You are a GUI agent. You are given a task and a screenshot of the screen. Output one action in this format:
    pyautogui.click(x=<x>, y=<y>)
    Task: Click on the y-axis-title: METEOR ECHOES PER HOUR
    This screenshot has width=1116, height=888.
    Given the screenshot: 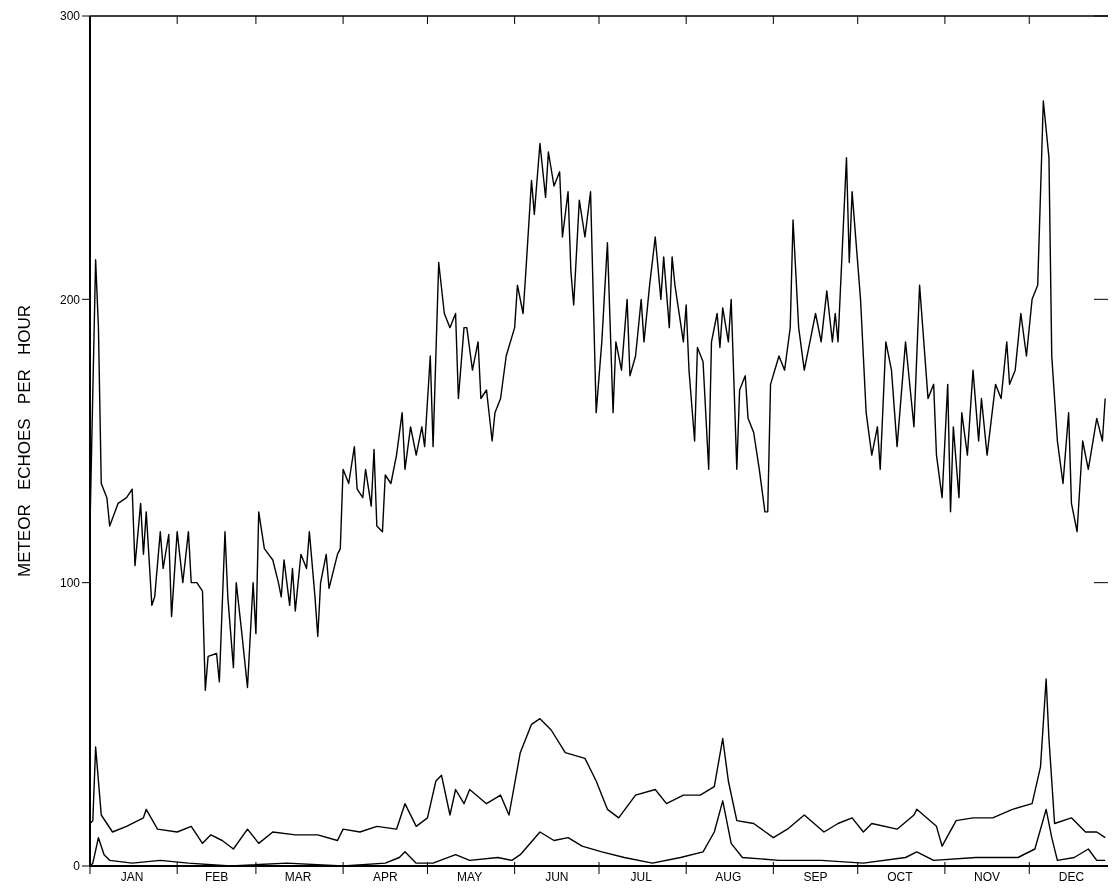 What is the action you would take?
    pyautogui.click(x=24, y=441)
    